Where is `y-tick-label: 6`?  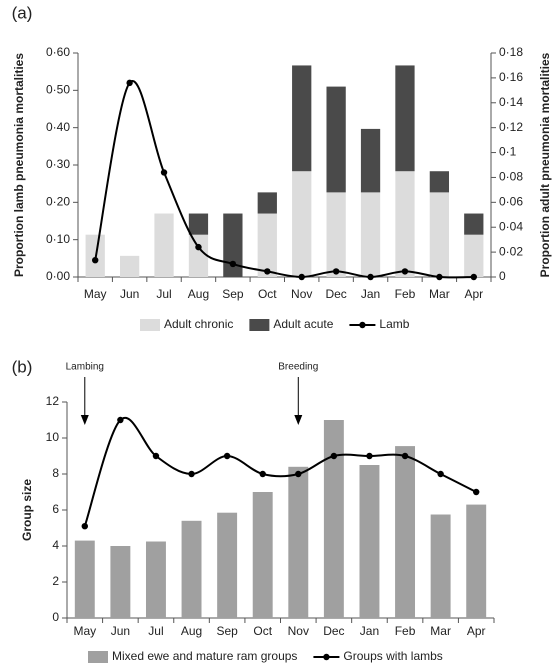 y-tick-label: 6 is located at coordinates (55, 509).